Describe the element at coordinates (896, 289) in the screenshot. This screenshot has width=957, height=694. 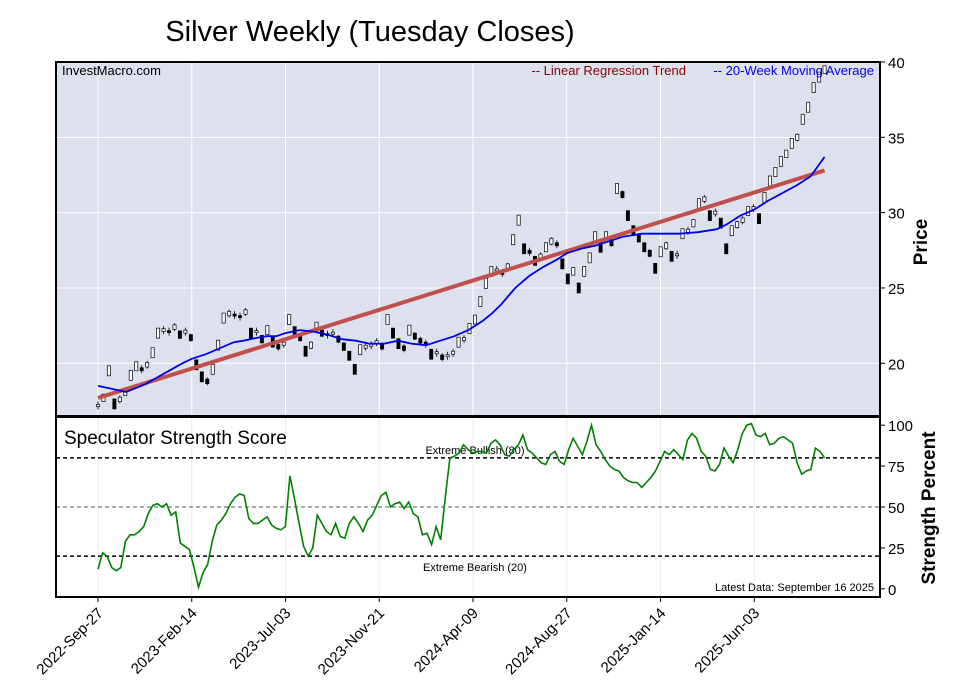
I see `price-tick-label: 25` at that location.